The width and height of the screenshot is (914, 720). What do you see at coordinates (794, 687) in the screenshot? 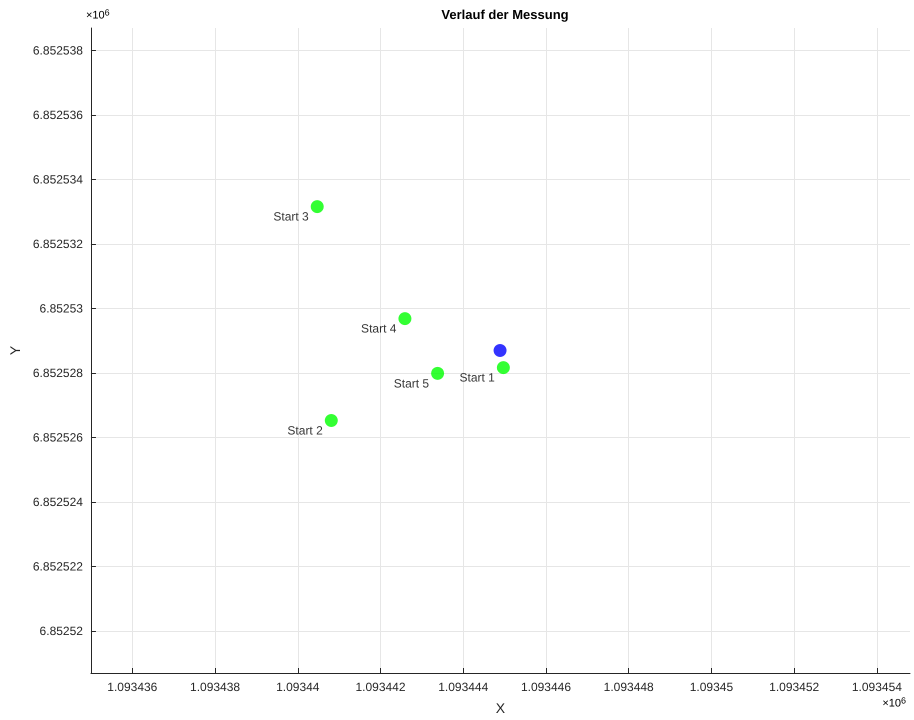
I see `x-tick-label: 1.093452` at bounding box center [794, 687].